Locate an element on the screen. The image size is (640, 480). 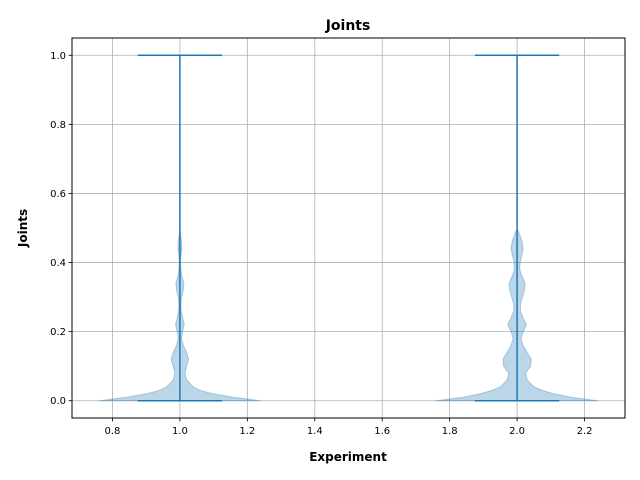
y-tick-label: 0.0 is located at coordinates (58, 401).